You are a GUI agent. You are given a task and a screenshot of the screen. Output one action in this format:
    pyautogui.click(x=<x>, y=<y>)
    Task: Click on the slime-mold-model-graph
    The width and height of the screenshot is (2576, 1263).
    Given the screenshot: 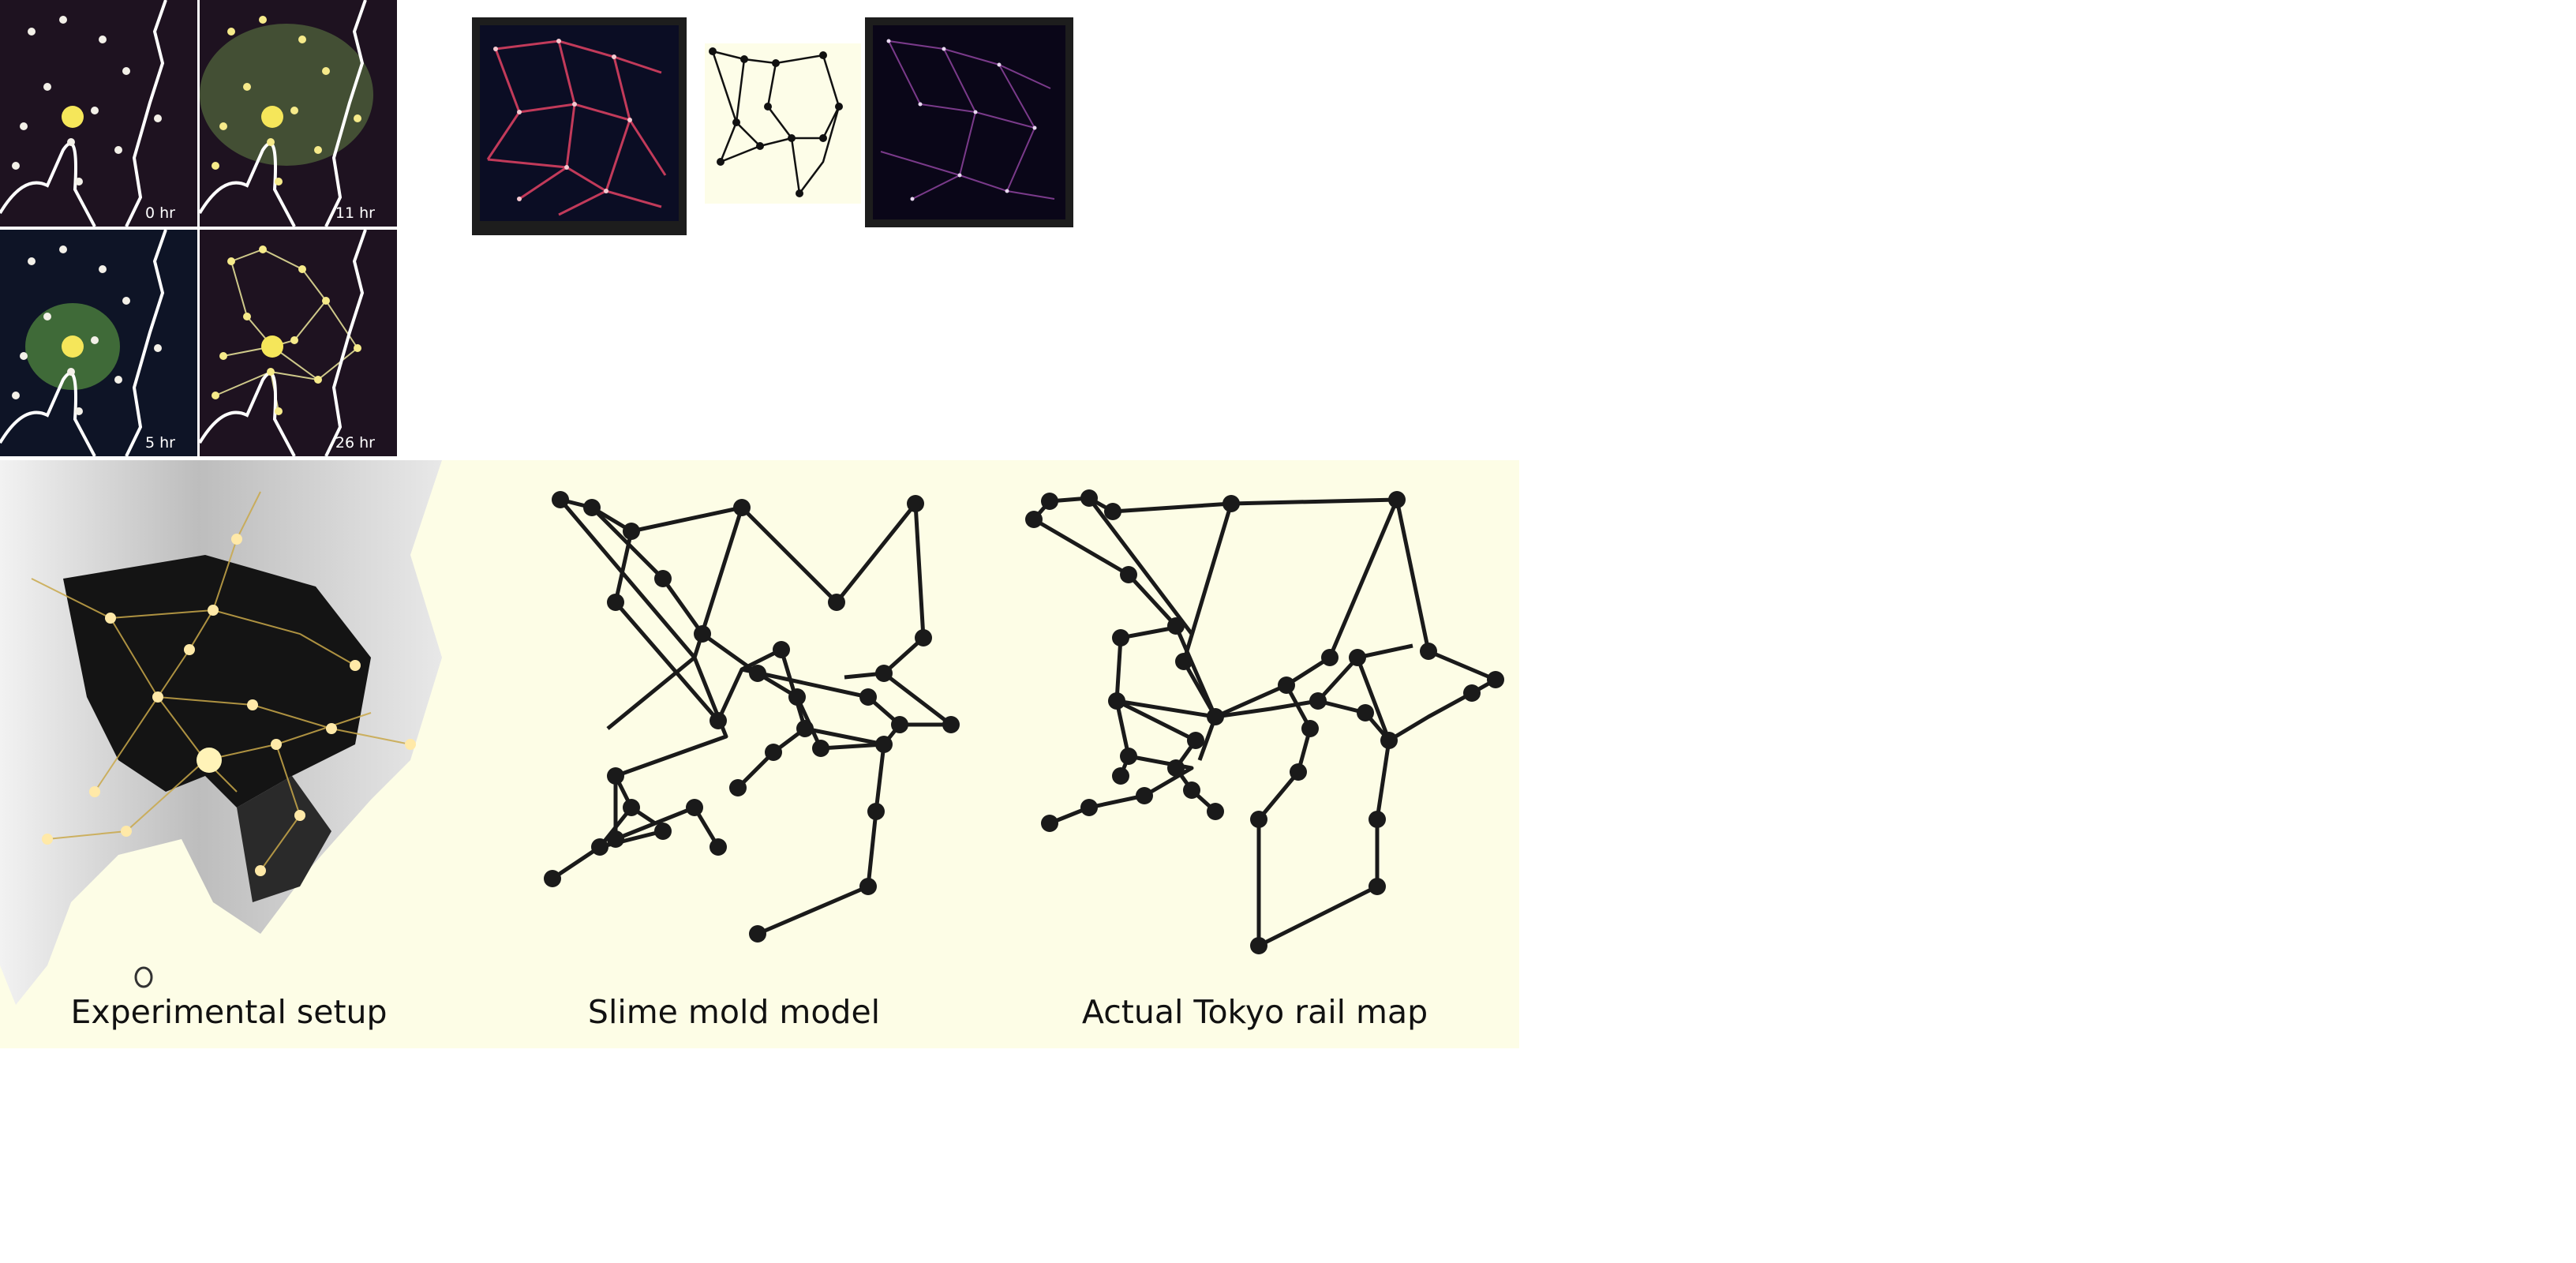 What is the action you would take?
    pyautogui.click(x=752, y=717)
    